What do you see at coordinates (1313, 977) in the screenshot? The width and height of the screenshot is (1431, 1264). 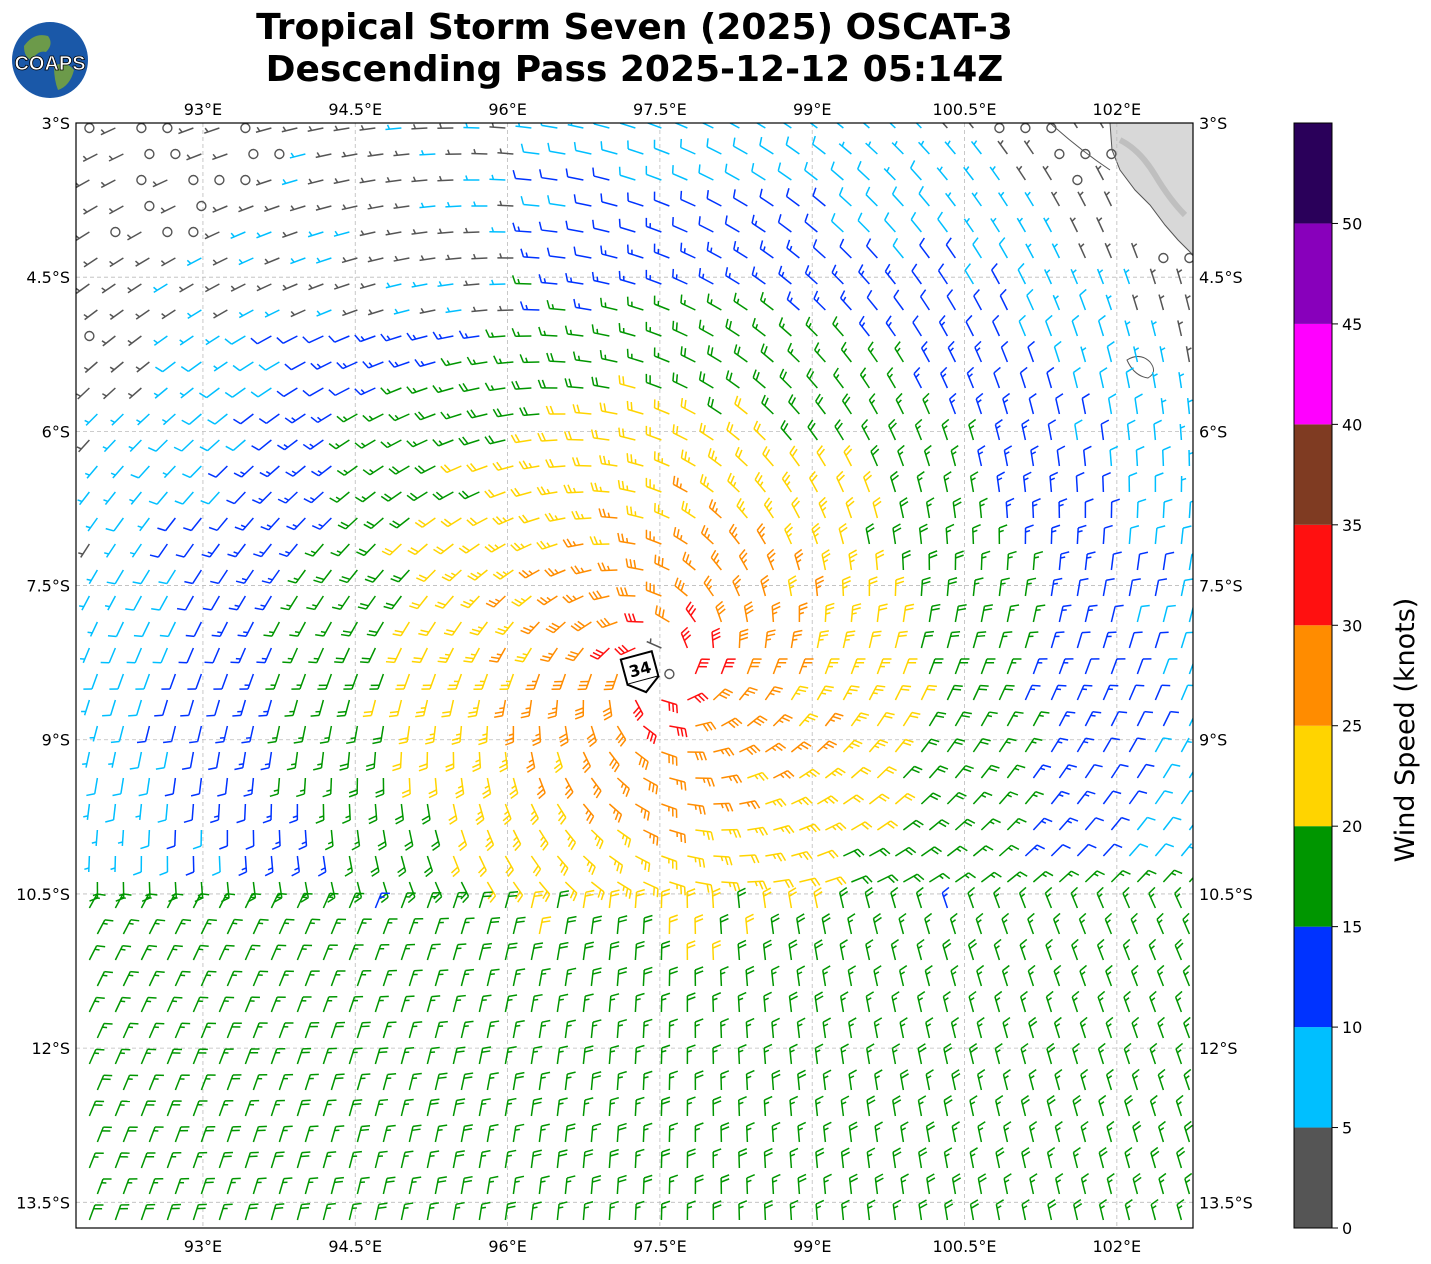 I see `colorbar-bin` at bounding box center [1313, 977].